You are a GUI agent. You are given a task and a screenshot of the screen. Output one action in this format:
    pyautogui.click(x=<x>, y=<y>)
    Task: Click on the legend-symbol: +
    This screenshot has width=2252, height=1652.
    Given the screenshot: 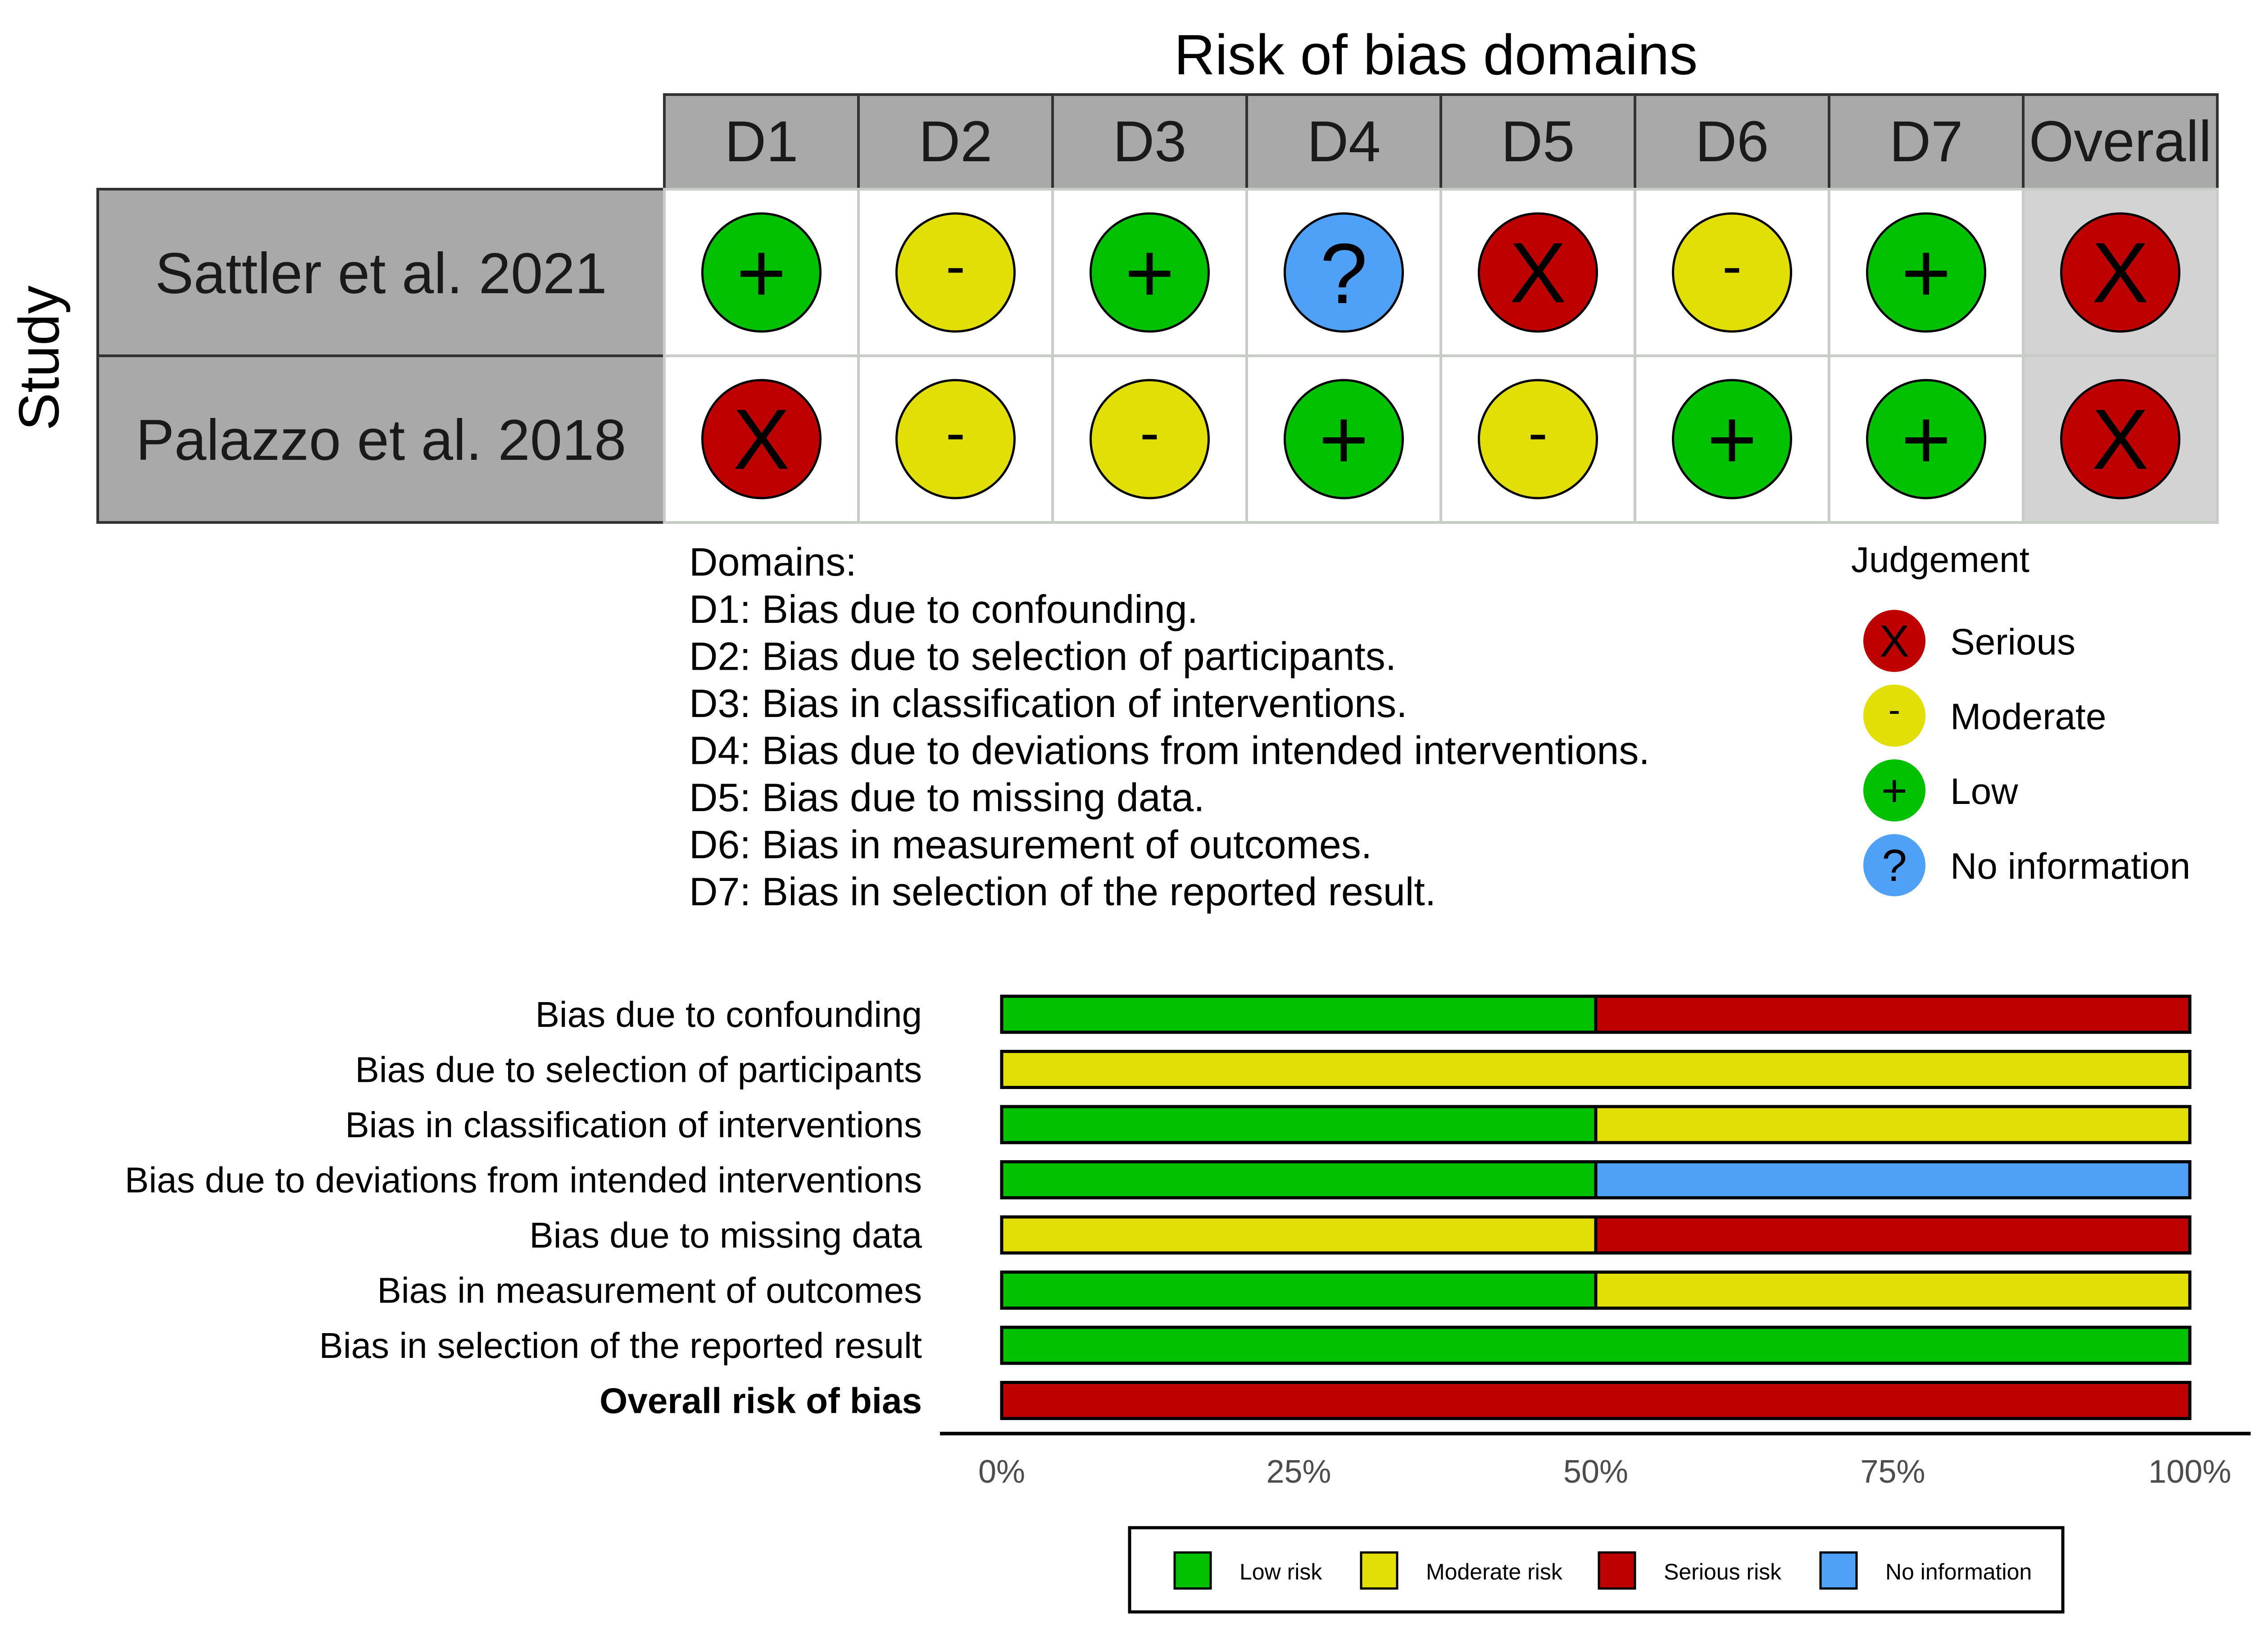 What is the action you would take?
    pyautogui.click(x=1894, y=791)
    